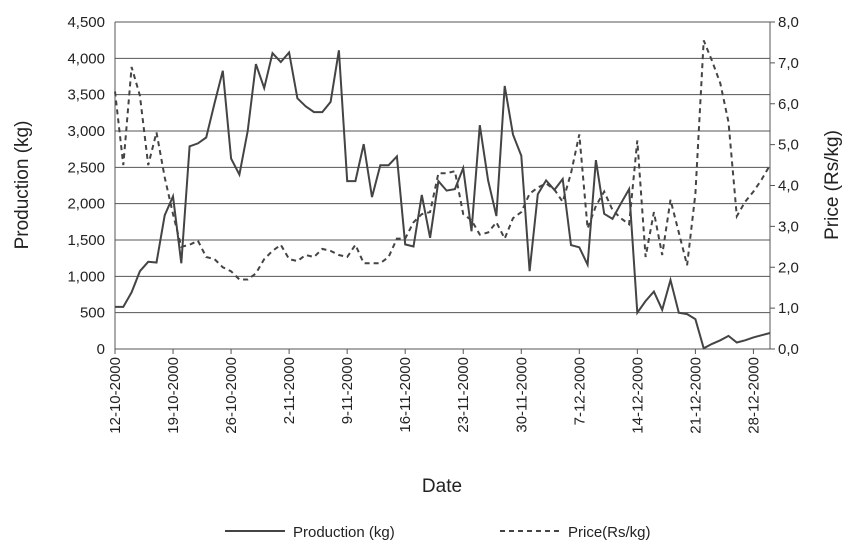 The width and height of the screenshot is (850, 546). Describe the element at coordinates (86, 95) in the screenshot. I see `y-tick-label: 3,500` at that location.